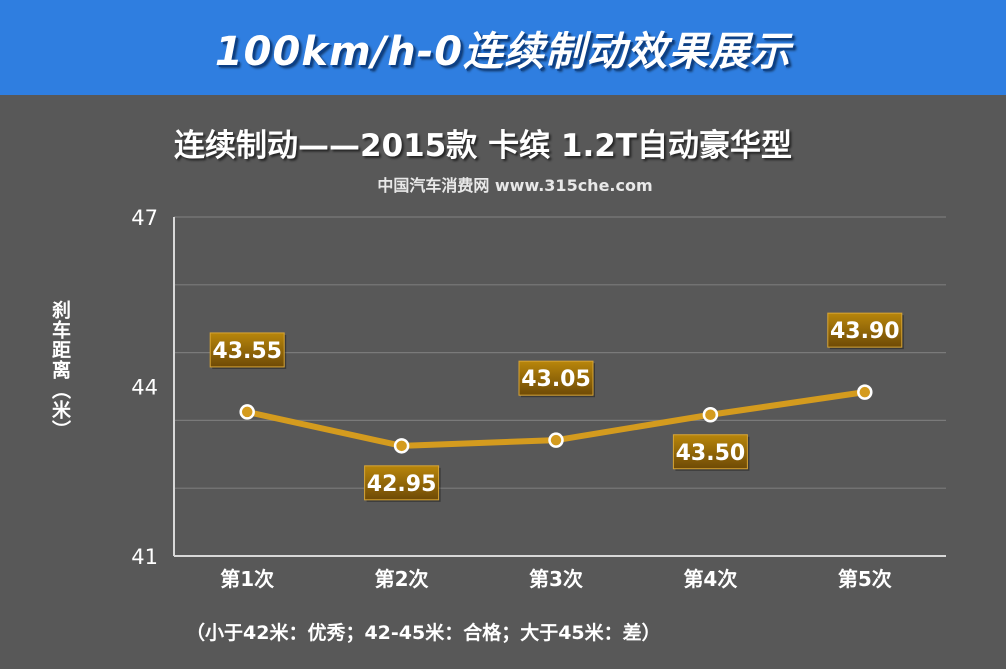 This screenshot has width=1006, height=669. Describe the element at coordinates (144, 388) in the screenshot. I see `y-tick-label: 44` at that location.